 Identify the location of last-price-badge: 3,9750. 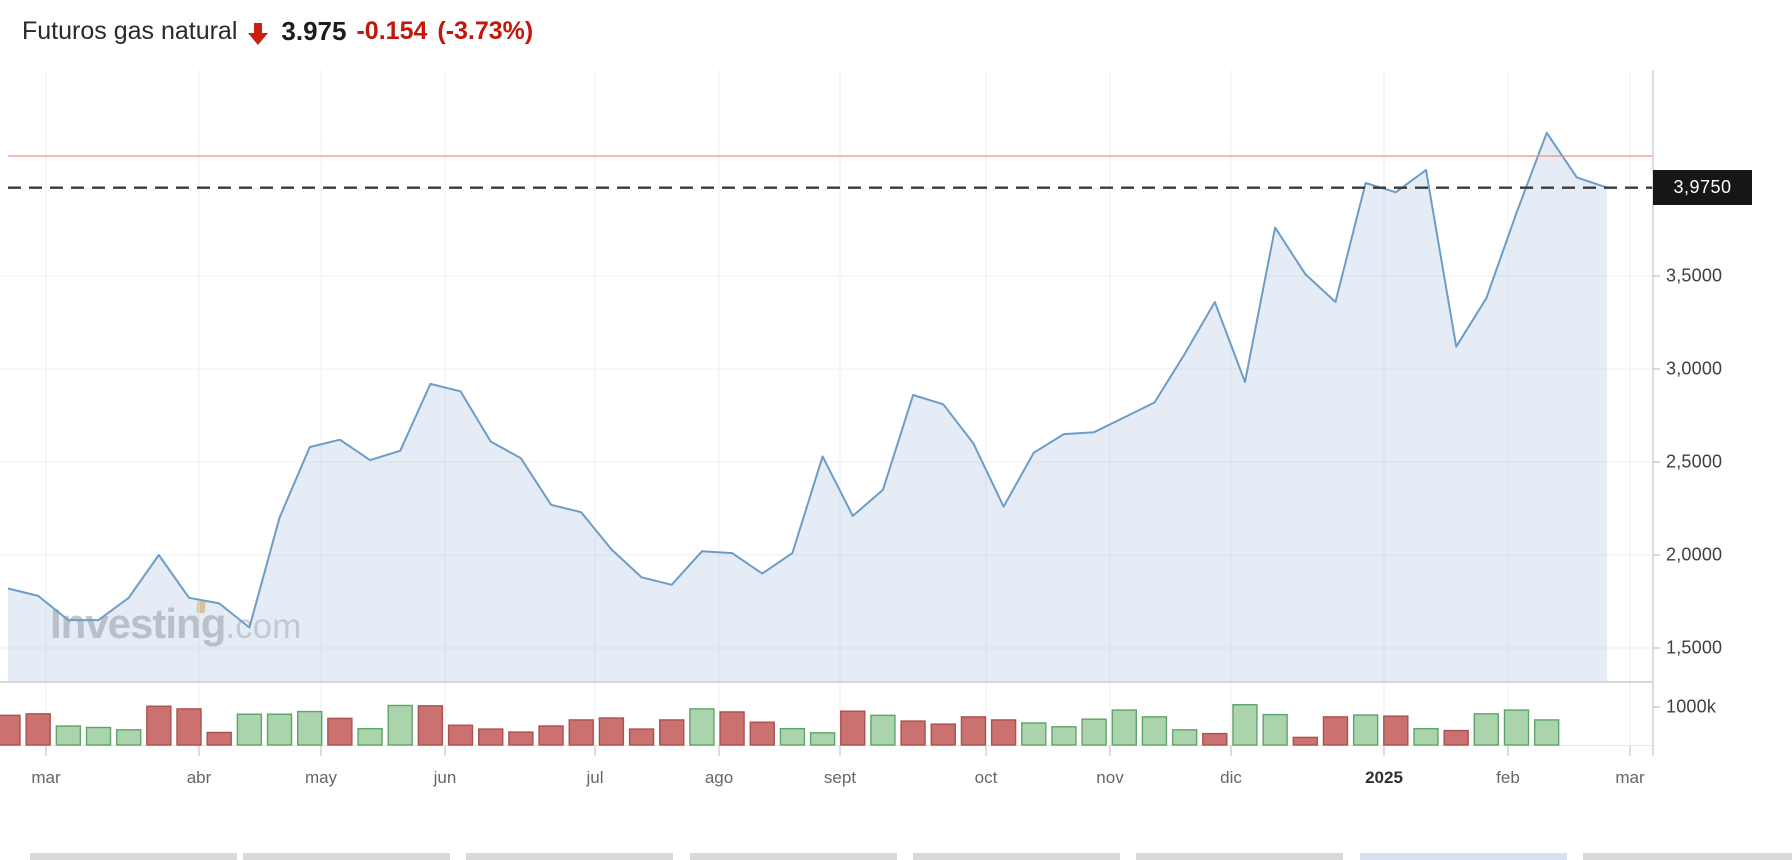
(1702, 187).